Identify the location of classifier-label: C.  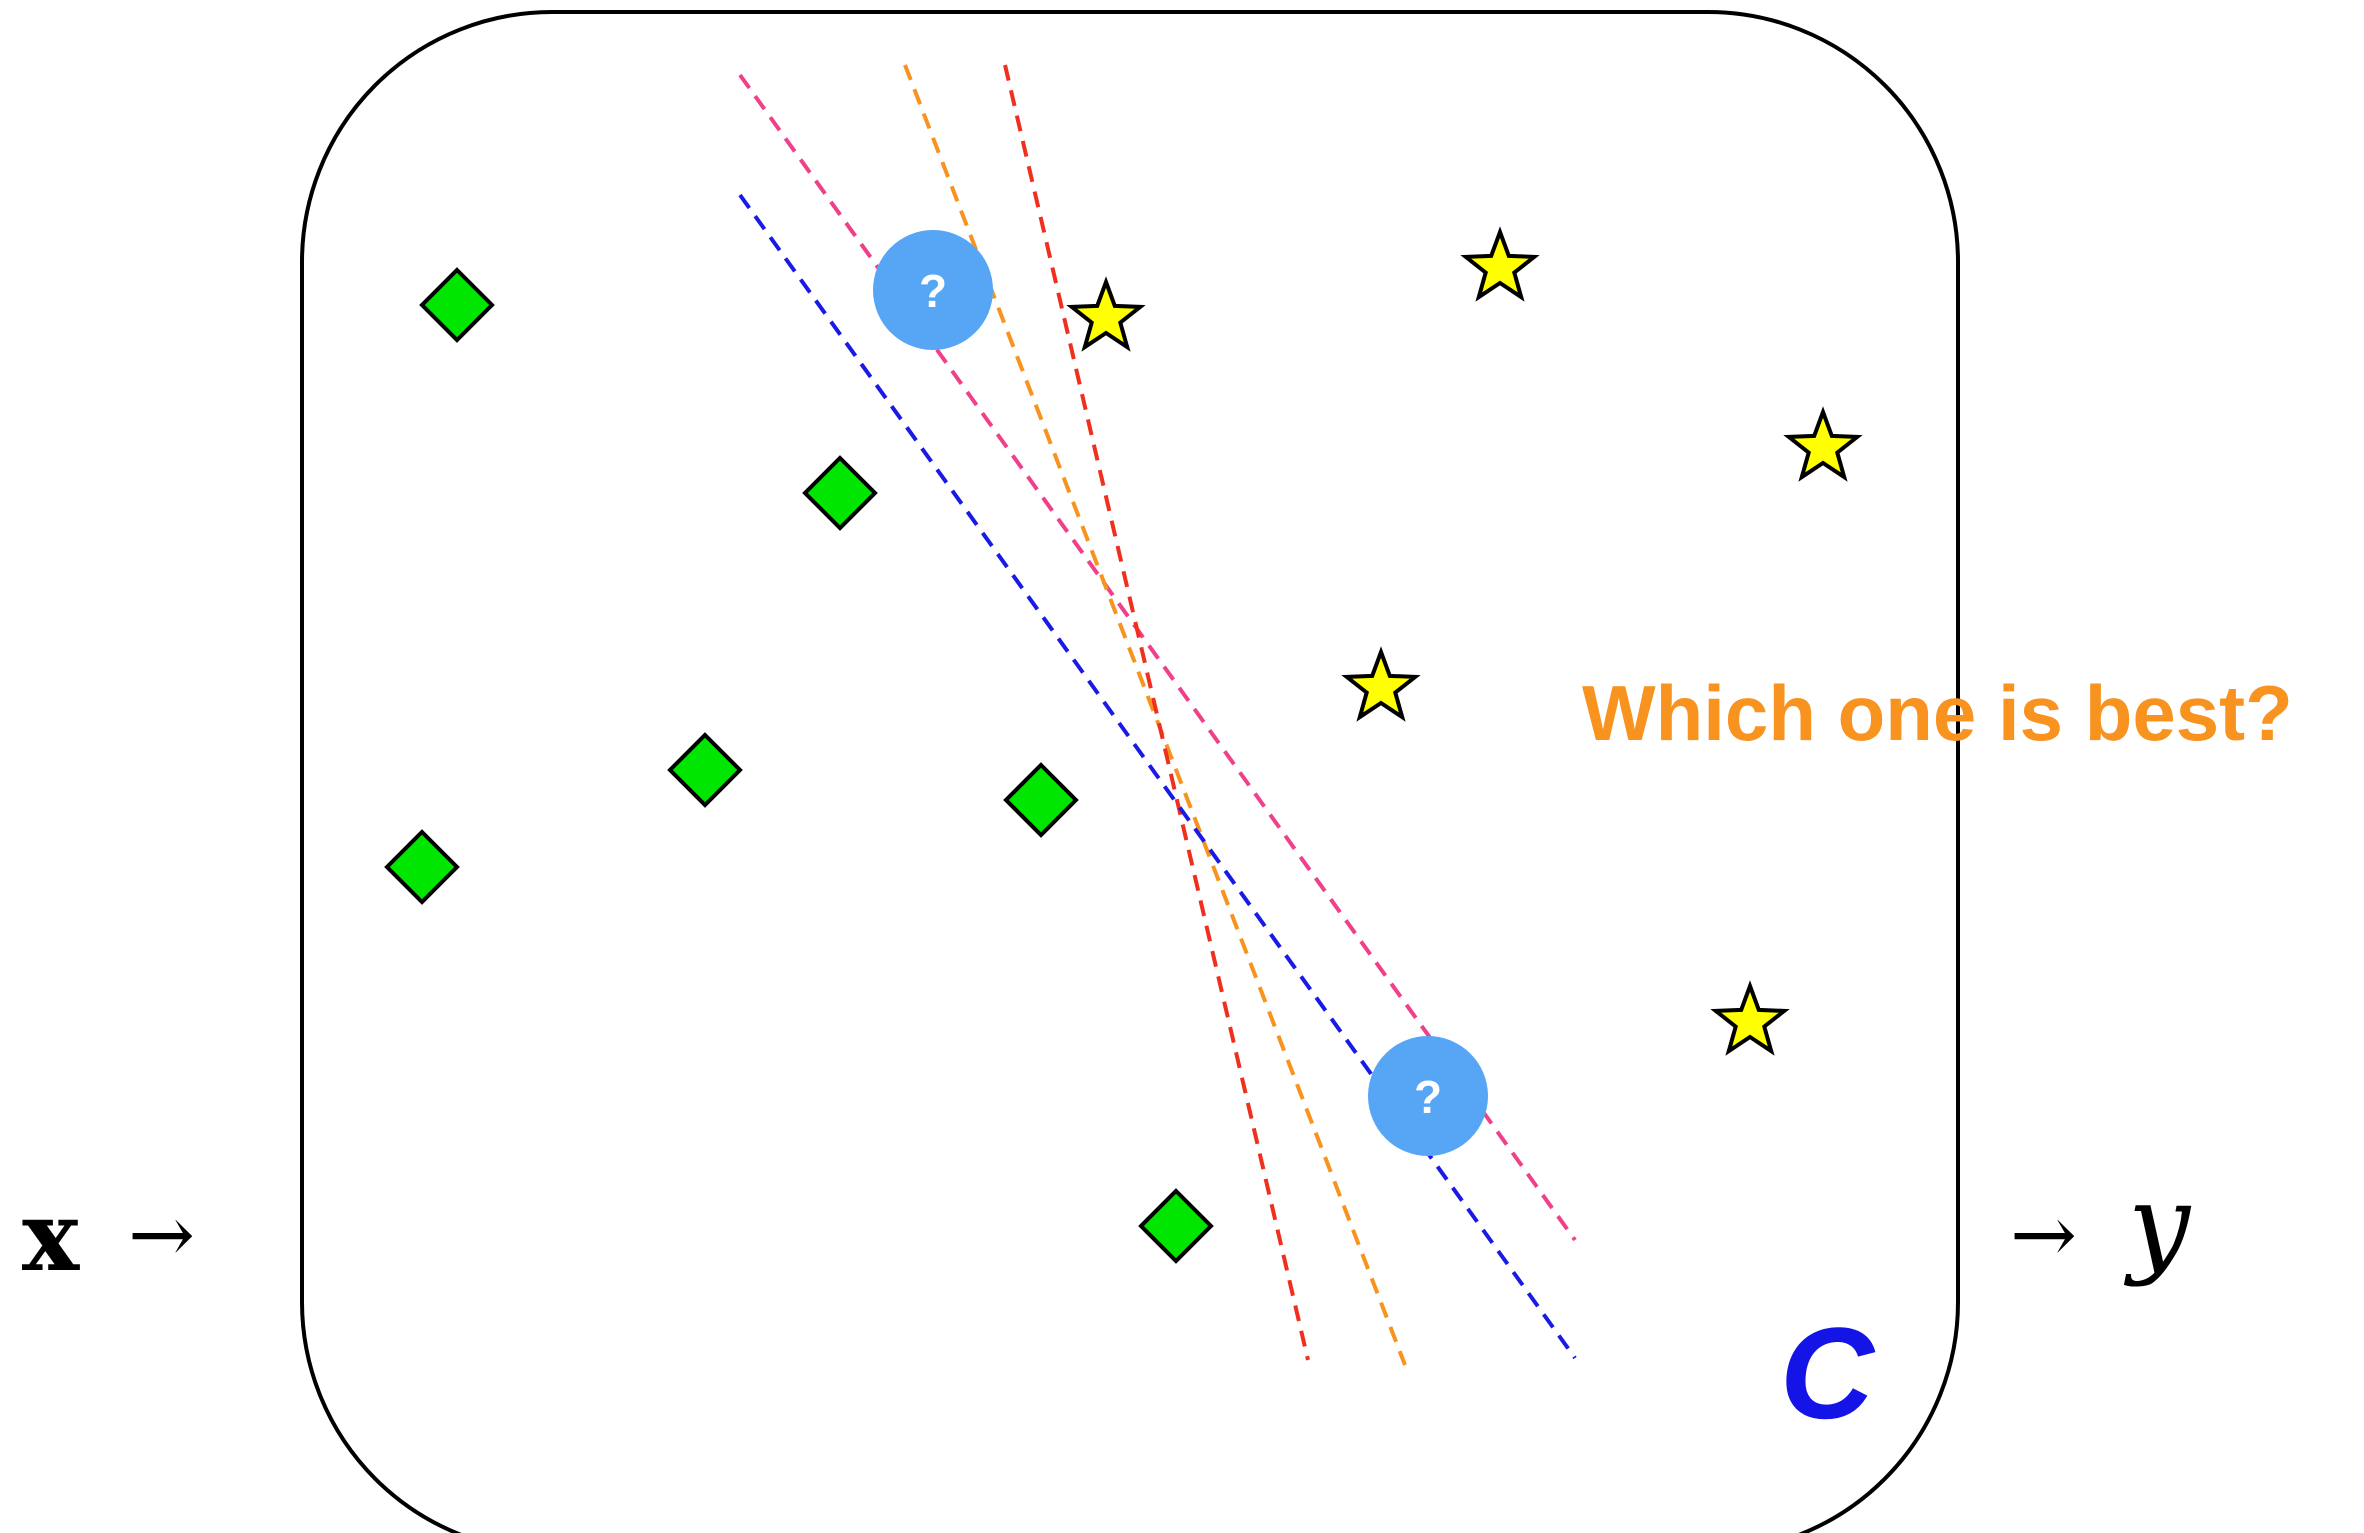
(1828, 1373).